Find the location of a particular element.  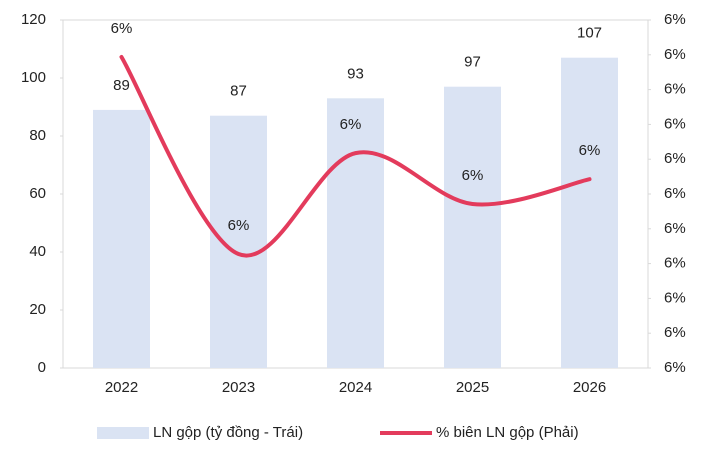

bar-value-label: 87 is located at coordinates (238, 91).